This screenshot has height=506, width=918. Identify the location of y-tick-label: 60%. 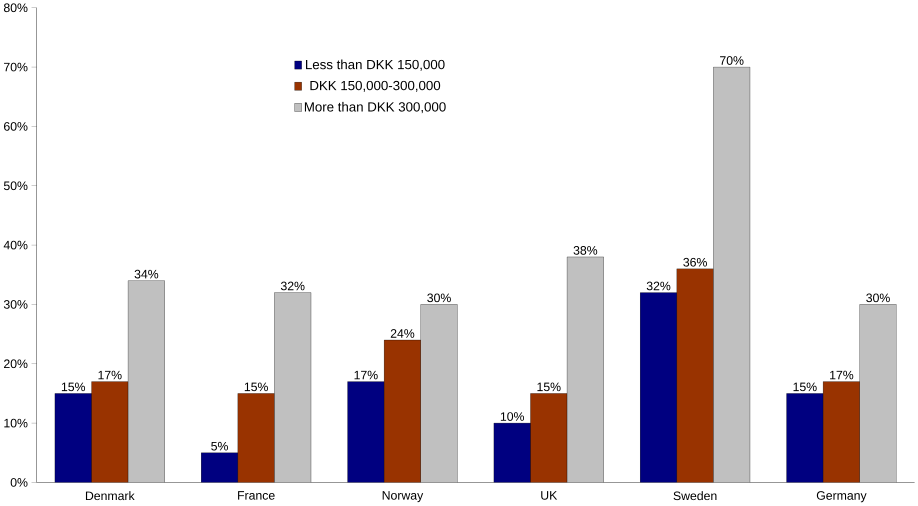
(16, 126).